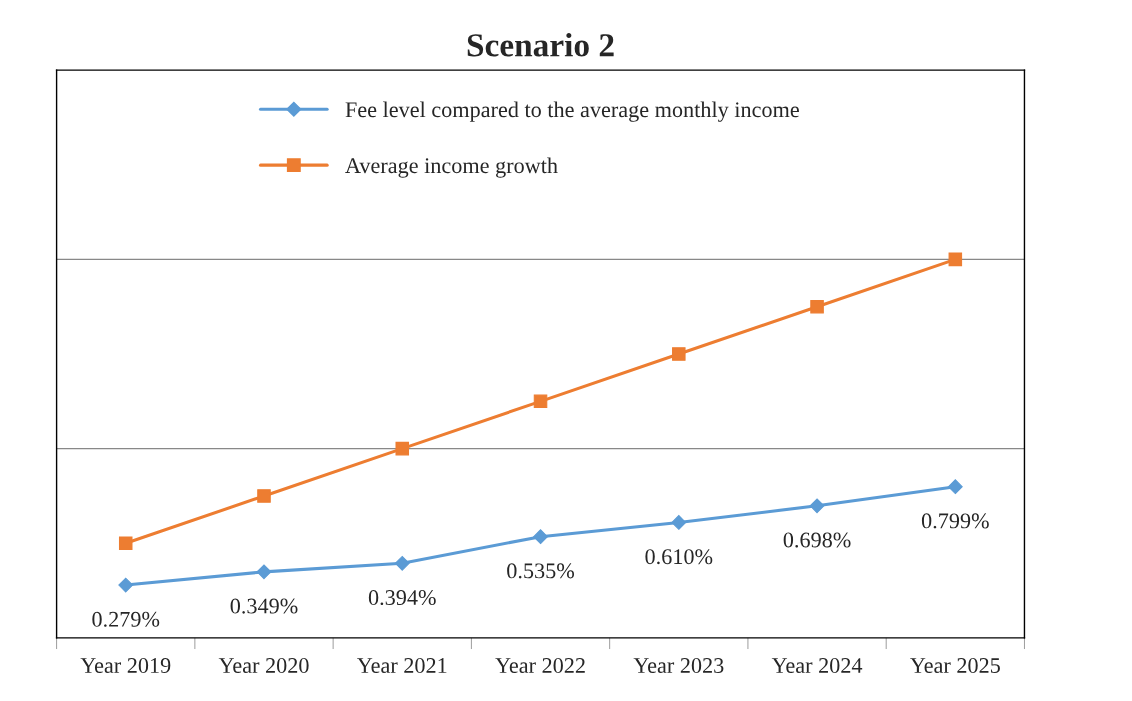 This screenshot has width=1132, height=701. What do you see at coordinates (817, 540) in the screenshot?
I see `data-label: 0.698%` at bounding box center [817, 540].